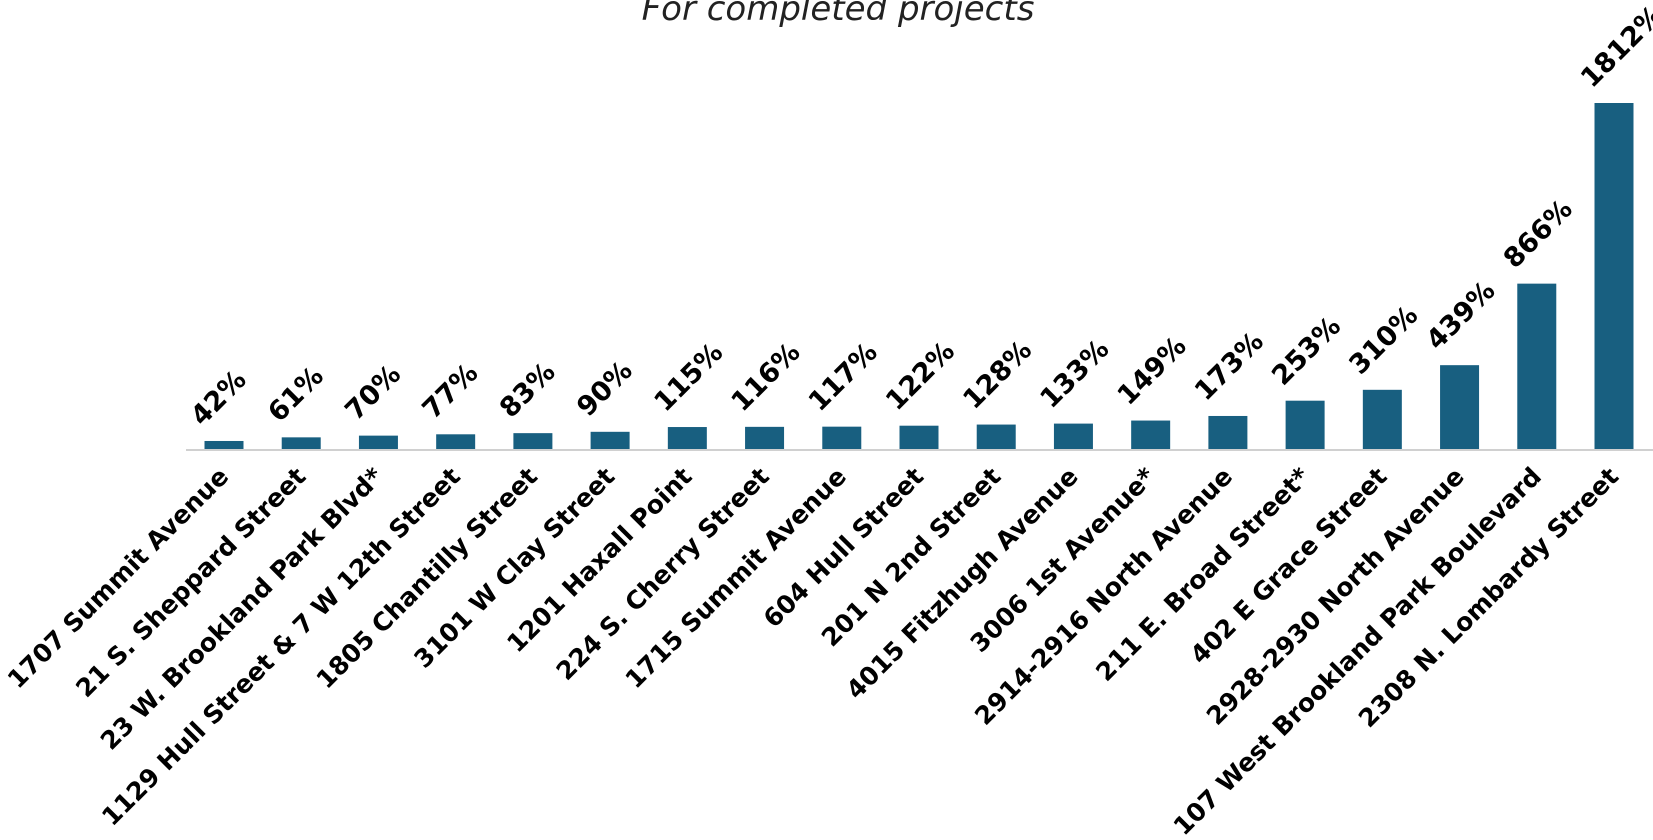  I want to click on bar-value-label: 149%, so click(1152, 371).